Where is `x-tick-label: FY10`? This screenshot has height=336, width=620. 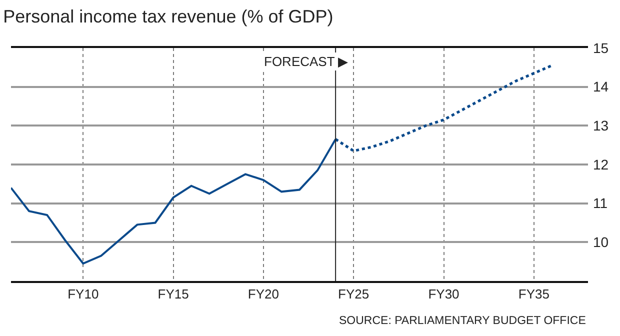
x-tick-label: FY10 is located at coordinates (83, 294).